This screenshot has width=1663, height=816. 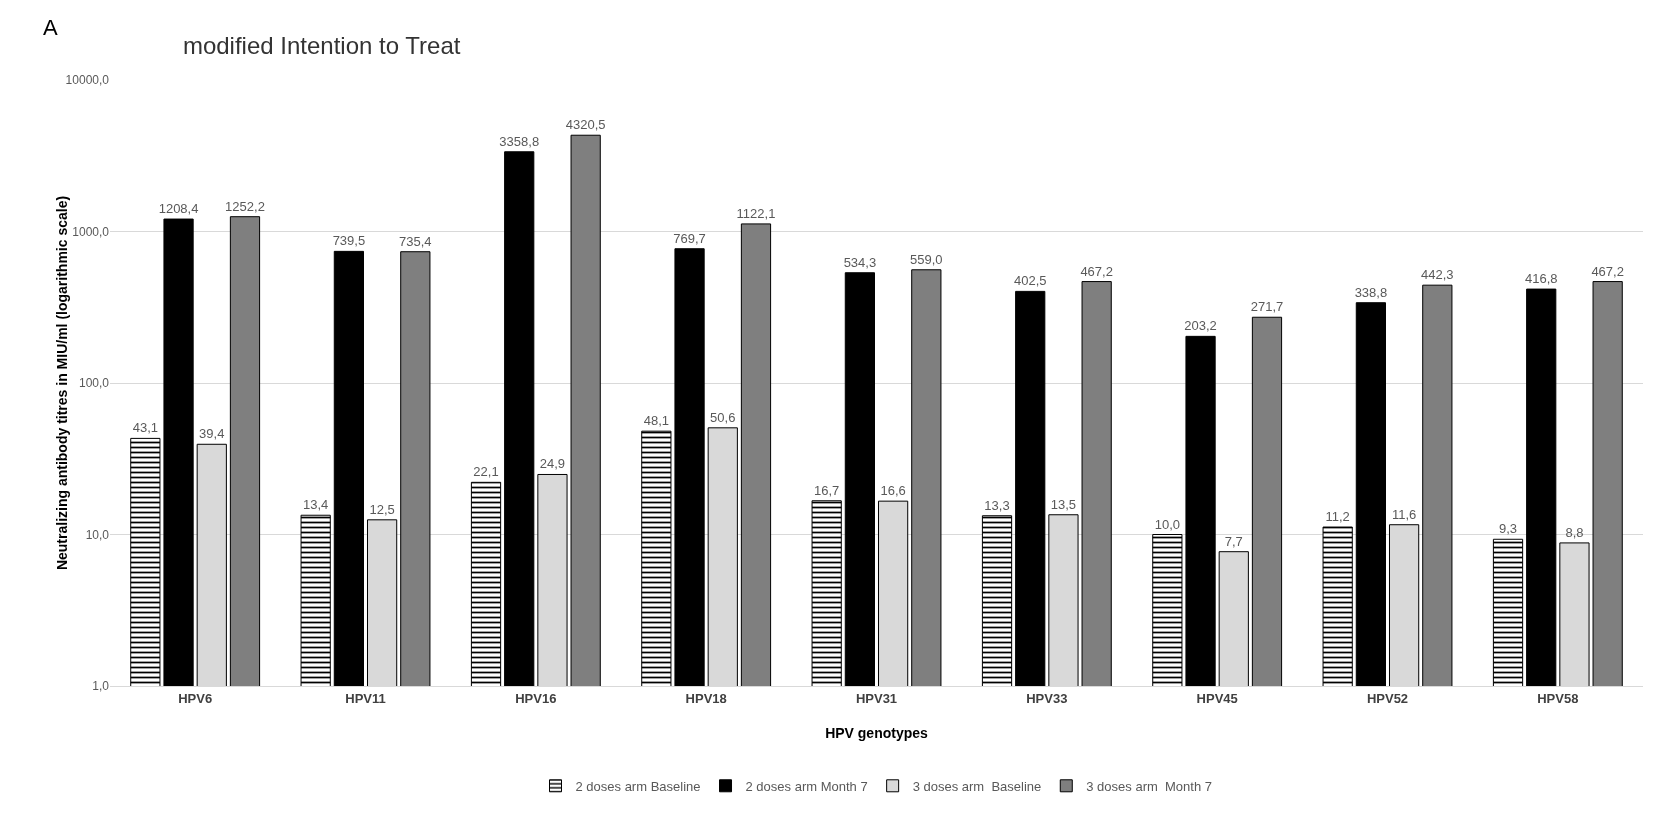 I want to click on data-label: 9,3, so click(x=1508, y=529).